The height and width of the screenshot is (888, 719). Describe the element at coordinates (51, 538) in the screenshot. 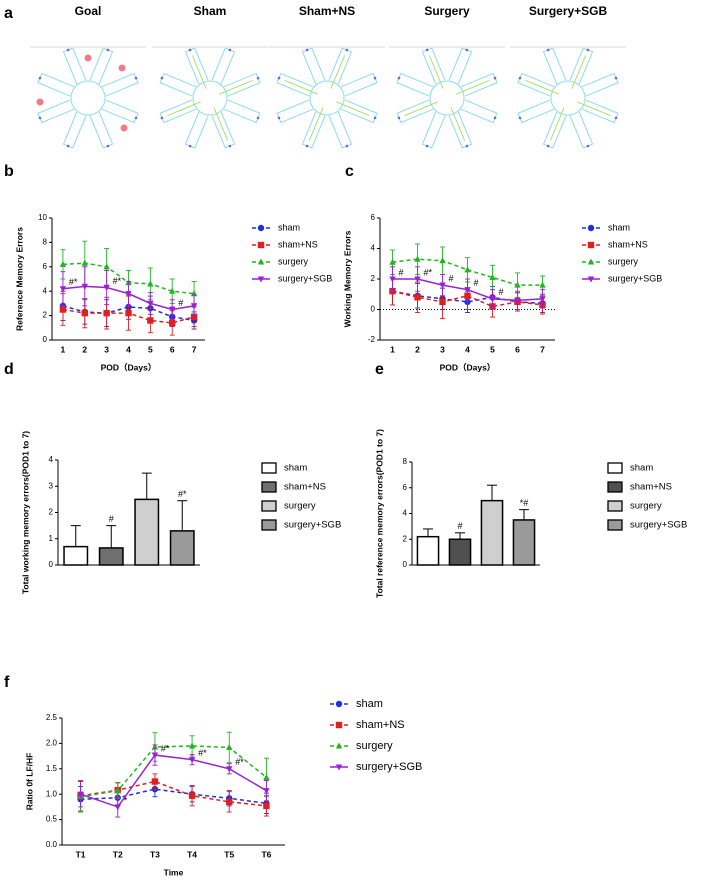

I see `y-tick-label: 1` at that location.